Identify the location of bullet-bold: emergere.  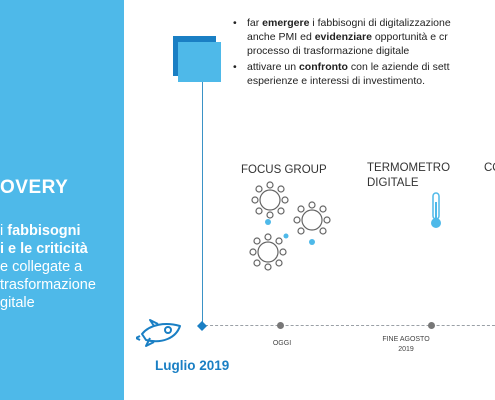
(286, 23).